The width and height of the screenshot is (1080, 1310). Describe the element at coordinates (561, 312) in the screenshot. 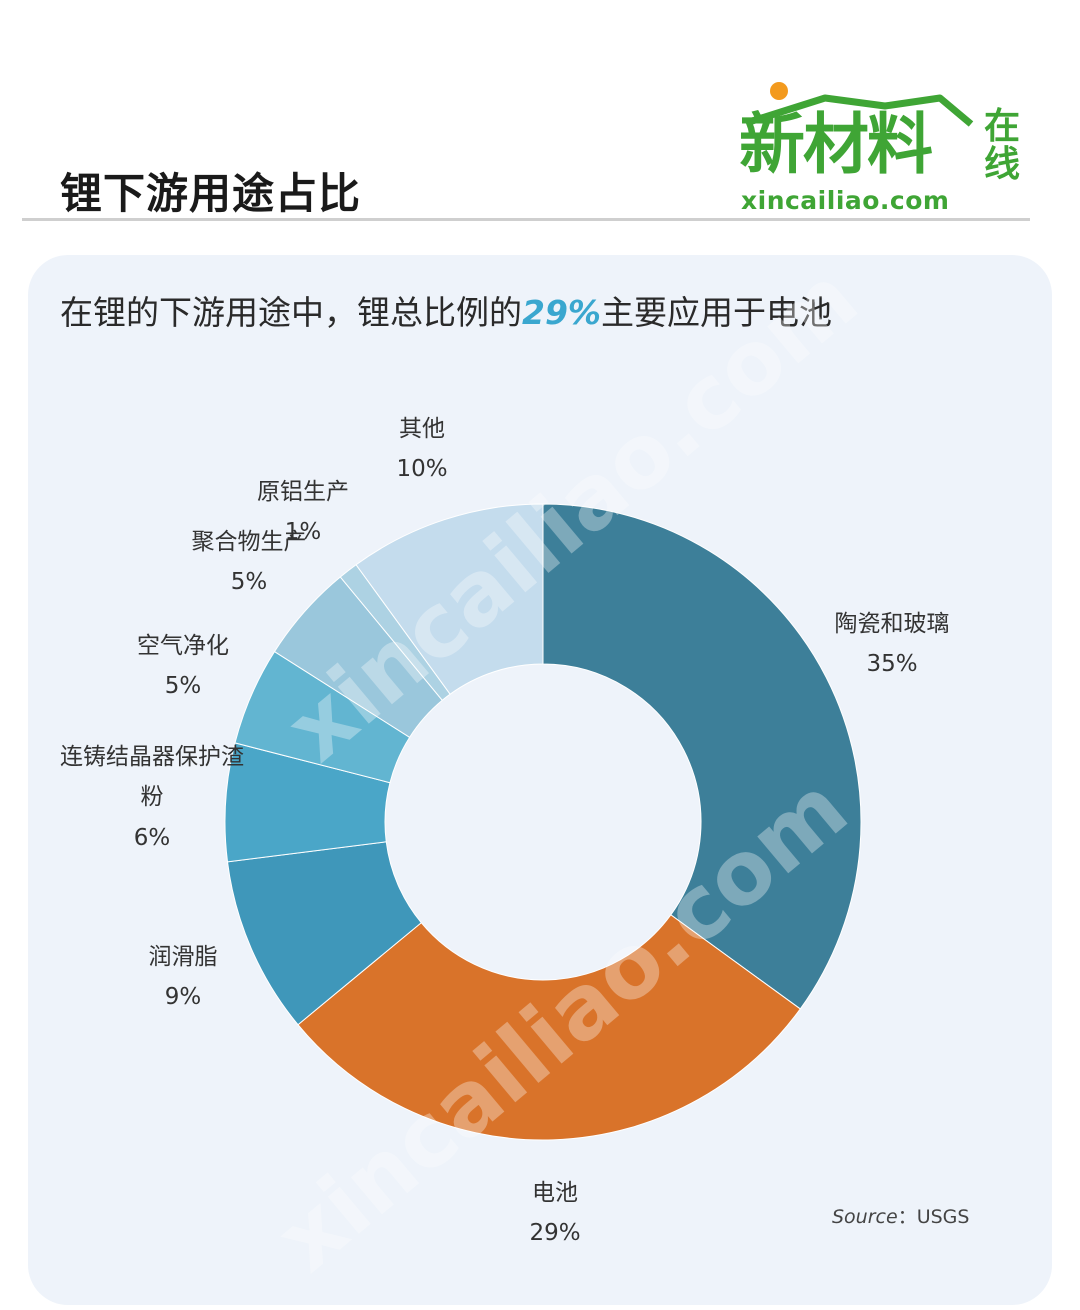

I see `subtitle-highlight: 29%` at that location.